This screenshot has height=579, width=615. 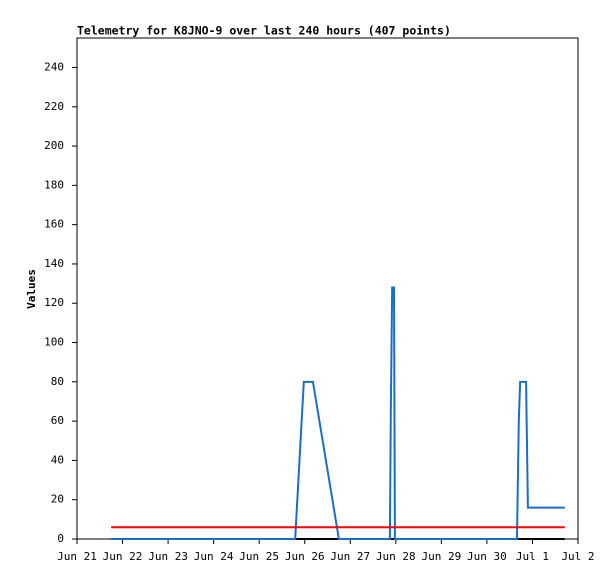 What do you see at coordinates (350, 556) in the screenshot?
I see `x-tick-label: Jun 27` at bounding box center [350, 556].